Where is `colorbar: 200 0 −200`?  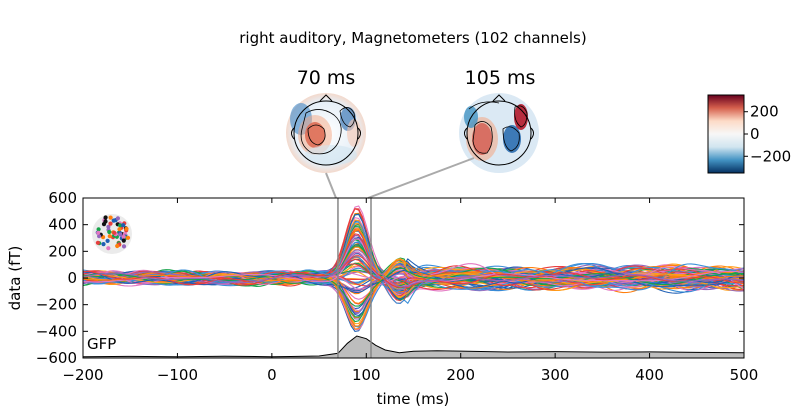
colorbar: 200 0 −200 is located at coordinates (749, 134).